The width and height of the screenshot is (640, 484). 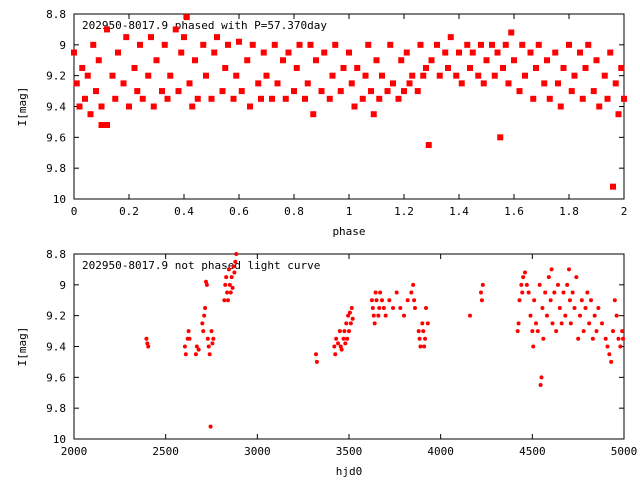 I want to click on x-tick-label: 4000, so click(x=440, y=451).